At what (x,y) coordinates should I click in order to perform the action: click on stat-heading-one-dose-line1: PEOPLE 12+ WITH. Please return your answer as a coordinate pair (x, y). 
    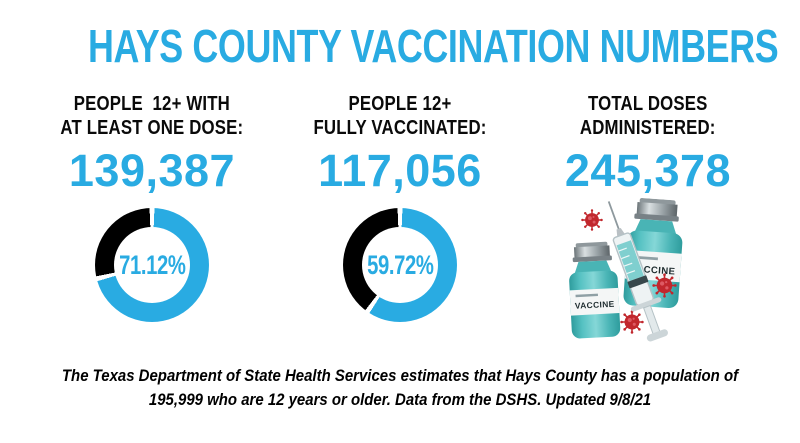
    Looking at the image, I should click on (152, 104).